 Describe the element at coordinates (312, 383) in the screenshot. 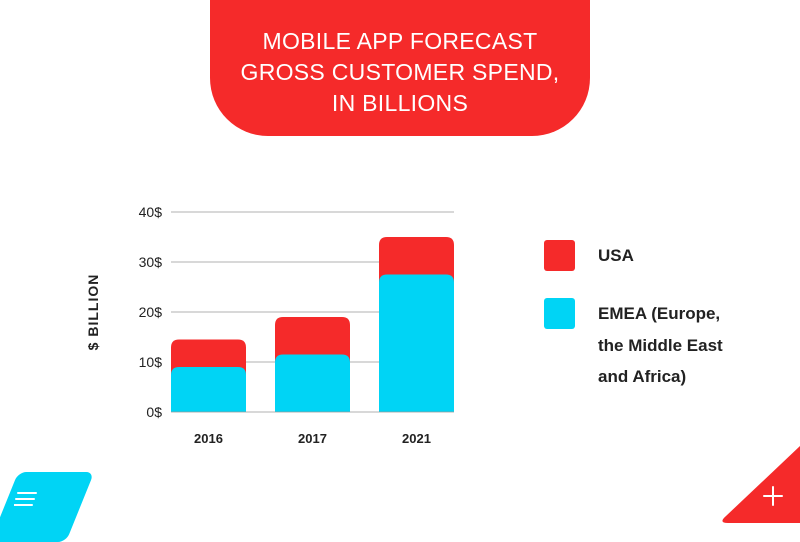

I see `bar-emea-2017` at that location.